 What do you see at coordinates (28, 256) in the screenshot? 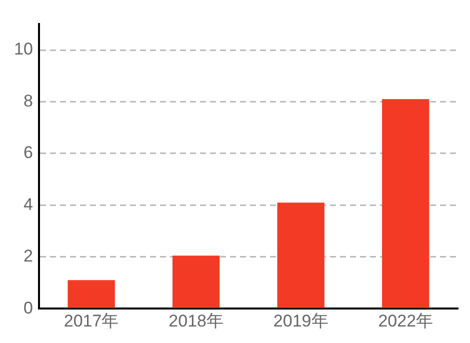
I see `y-tick-label: 2` at bounding box center [28, 256].